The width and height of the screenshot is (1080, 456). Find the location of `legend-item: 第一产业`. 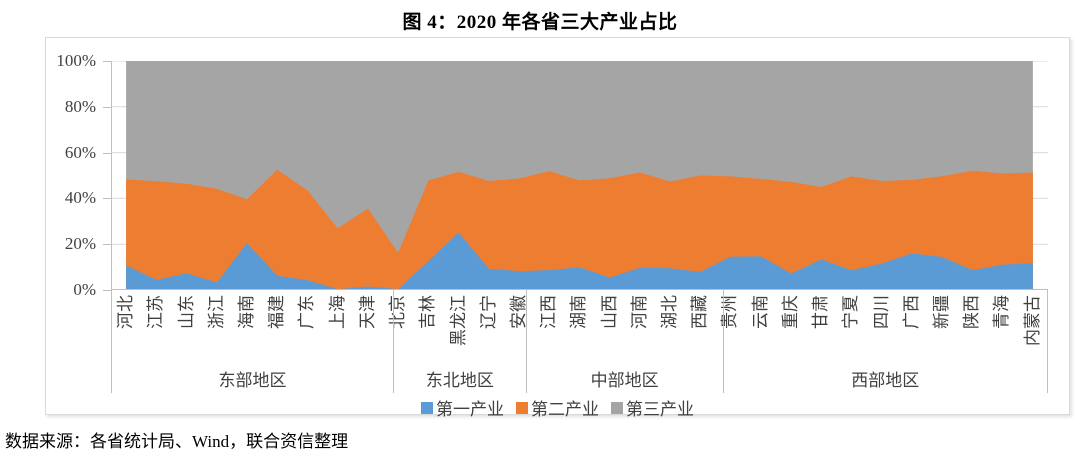

legend-item: 第一产业 is located at coordinates (462, 407).